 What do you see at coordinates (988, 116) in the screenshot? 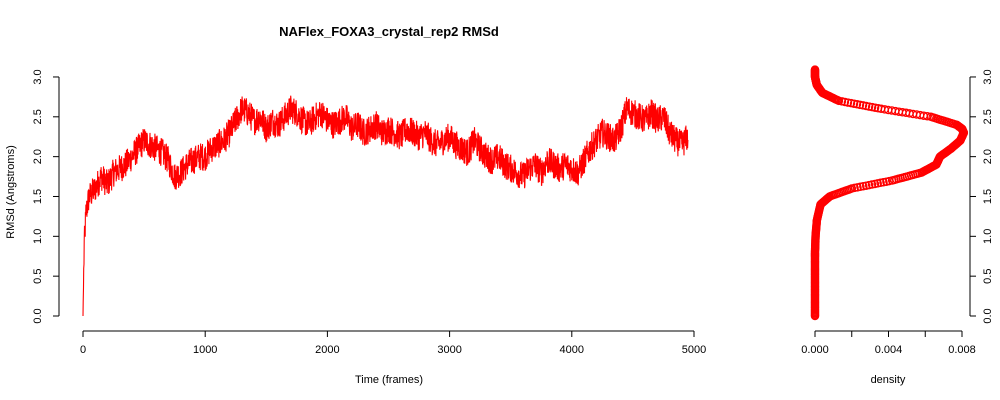
I see `density-y-tick-label: 2.5` at bounding box center [988, 116].